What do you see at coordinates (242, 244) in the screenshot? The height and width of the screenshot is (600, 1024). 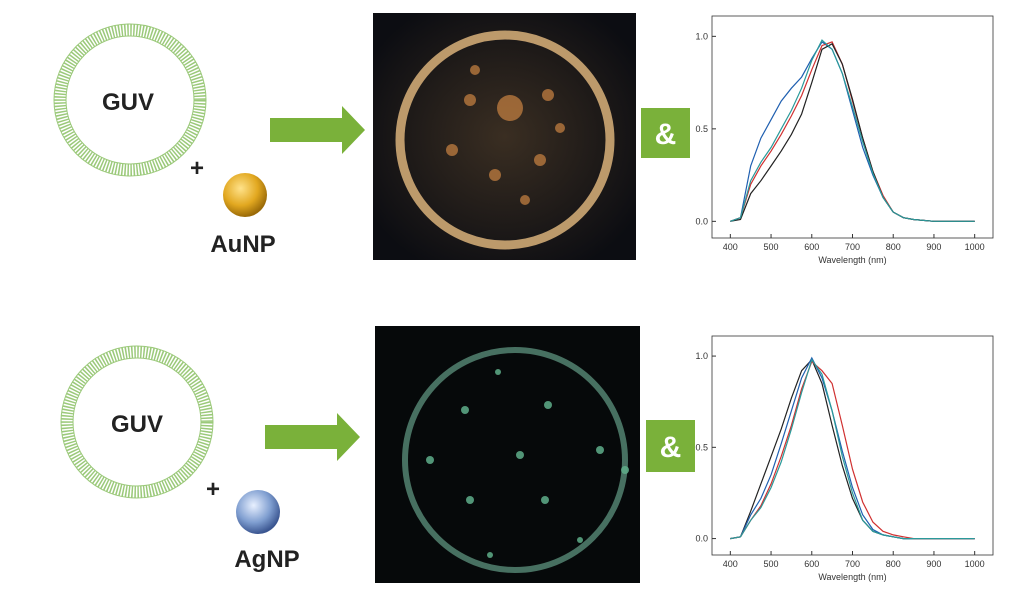 I see `particle-label: AuNP` at bounding box center [242, 244].